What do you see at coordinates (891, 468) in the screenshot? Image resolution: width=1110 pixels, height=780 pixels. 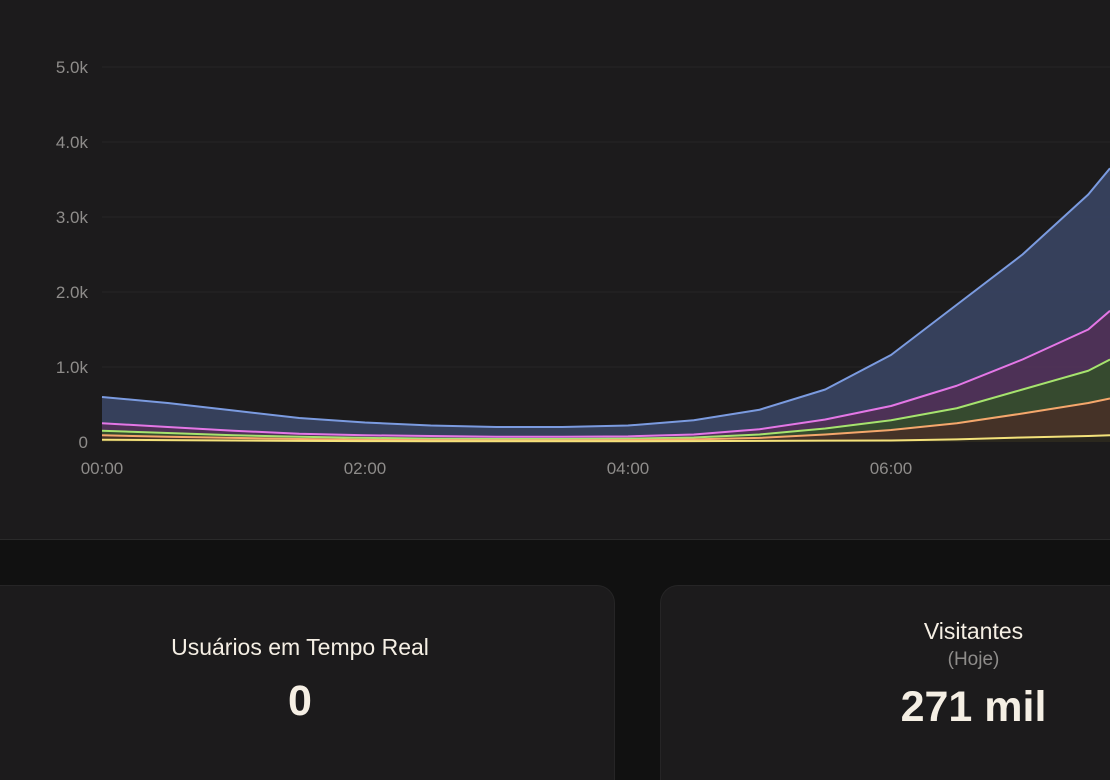 I see `x-tick-label: 06:00` at bounding box center [891, 468].